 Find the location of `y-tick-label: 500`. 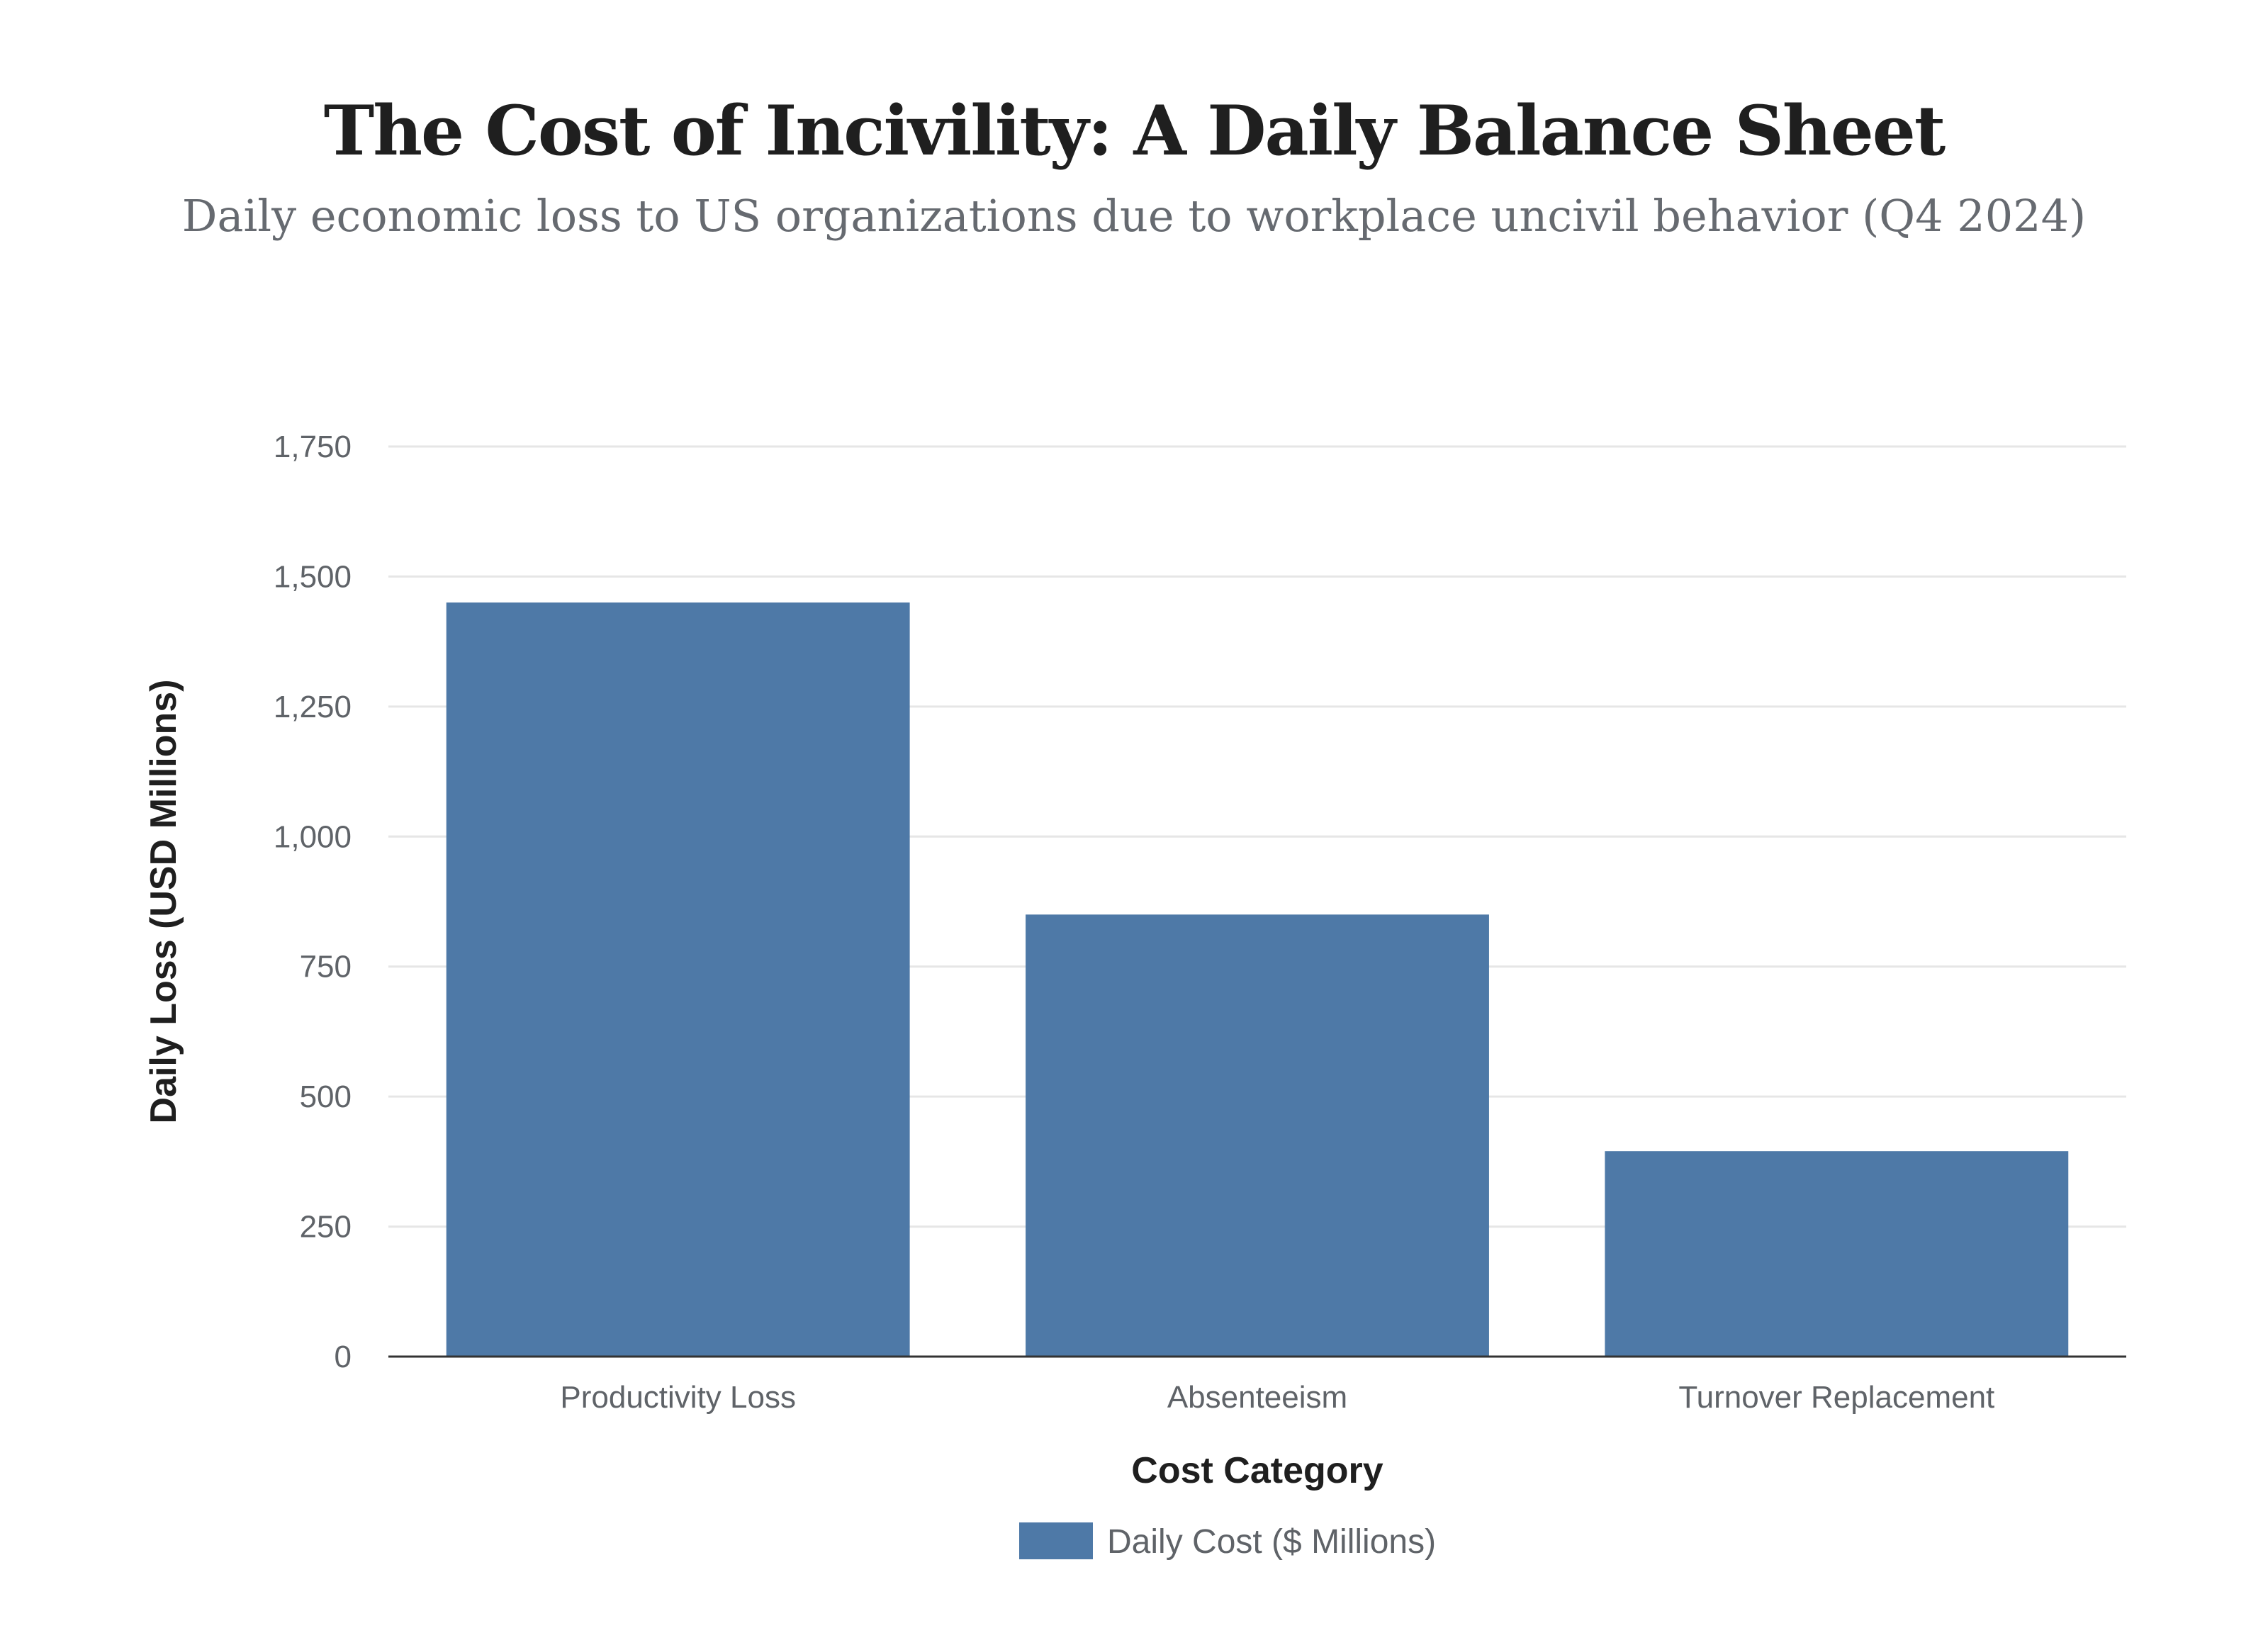

y-tick-label: 500 is located at coordinates (326, 1096).